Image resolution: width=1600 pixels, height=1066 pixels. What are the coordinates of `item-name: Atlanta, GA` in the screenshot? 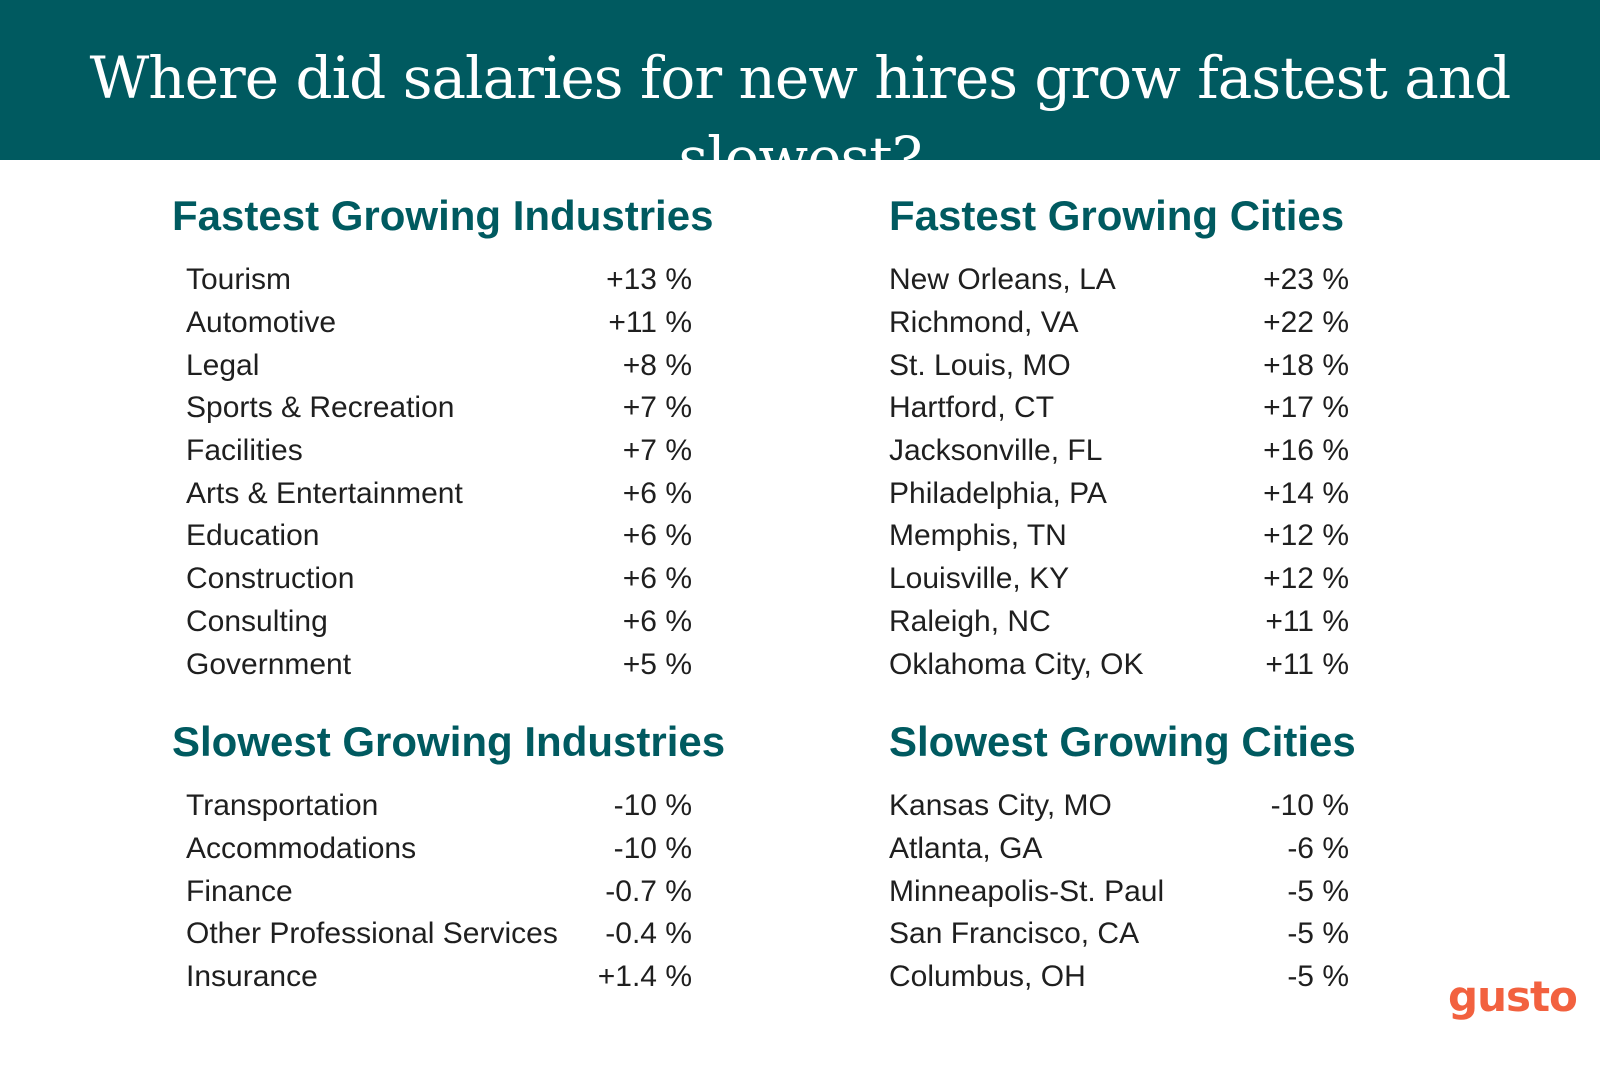 It's located at (966, 849).